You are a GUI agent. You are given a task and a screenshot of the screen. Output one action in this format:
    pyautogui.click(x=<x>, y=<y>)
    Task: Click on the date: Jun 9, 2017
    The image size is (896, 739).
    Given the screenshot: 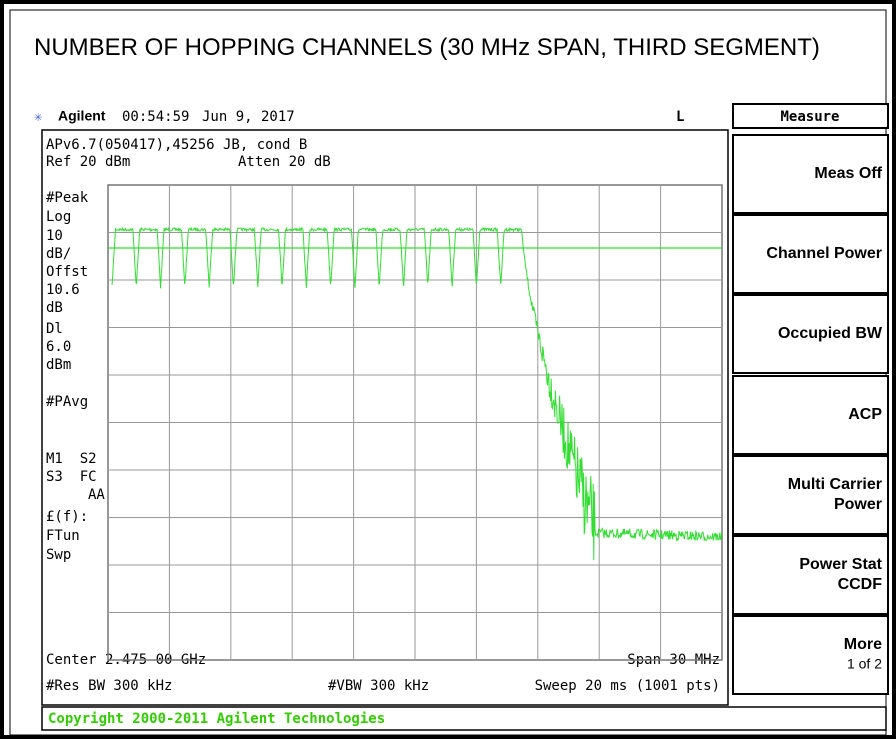 What is the action you would take?
    pyautogui.click(x=248, y=117)
    